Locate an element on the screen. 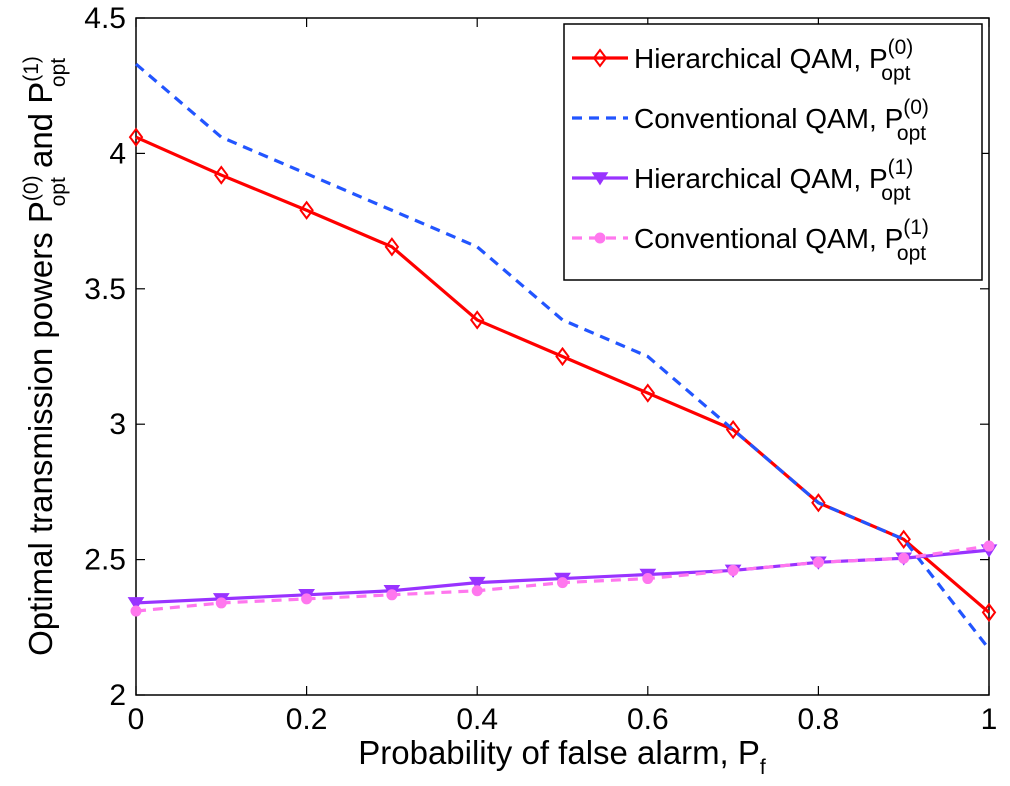 The width and height of the screenshot is (1010, 786). legend-entry: Conventional QAM, P(1) opt is located at coordinates (750, 240).